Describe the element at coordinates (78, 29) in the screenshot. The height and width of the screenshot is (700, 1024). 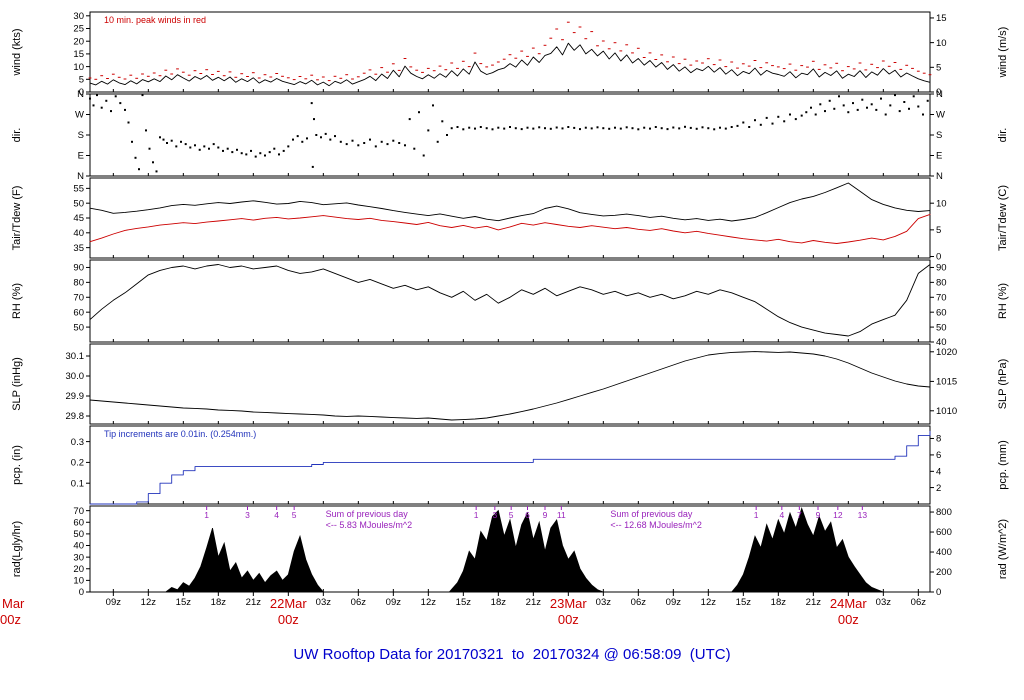
I see `y-tick-label-left: 25` at that location.